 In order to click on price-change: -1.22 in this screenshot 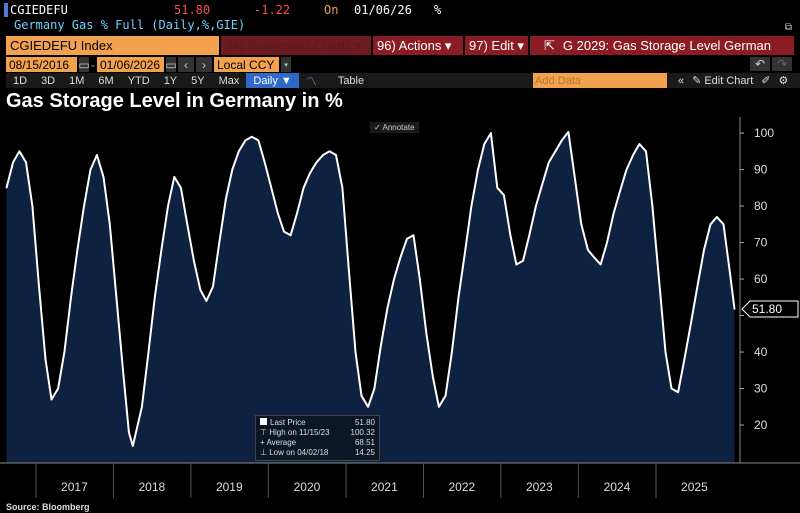, I will do `click(272, 10)`.